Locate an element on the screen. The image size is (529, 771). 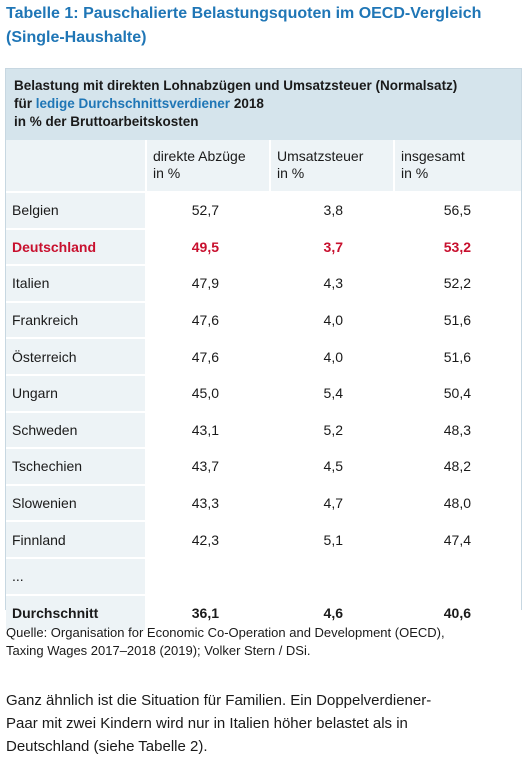
cell-umsatzsteuer: 5,2 is located at coordinates (332, 430).